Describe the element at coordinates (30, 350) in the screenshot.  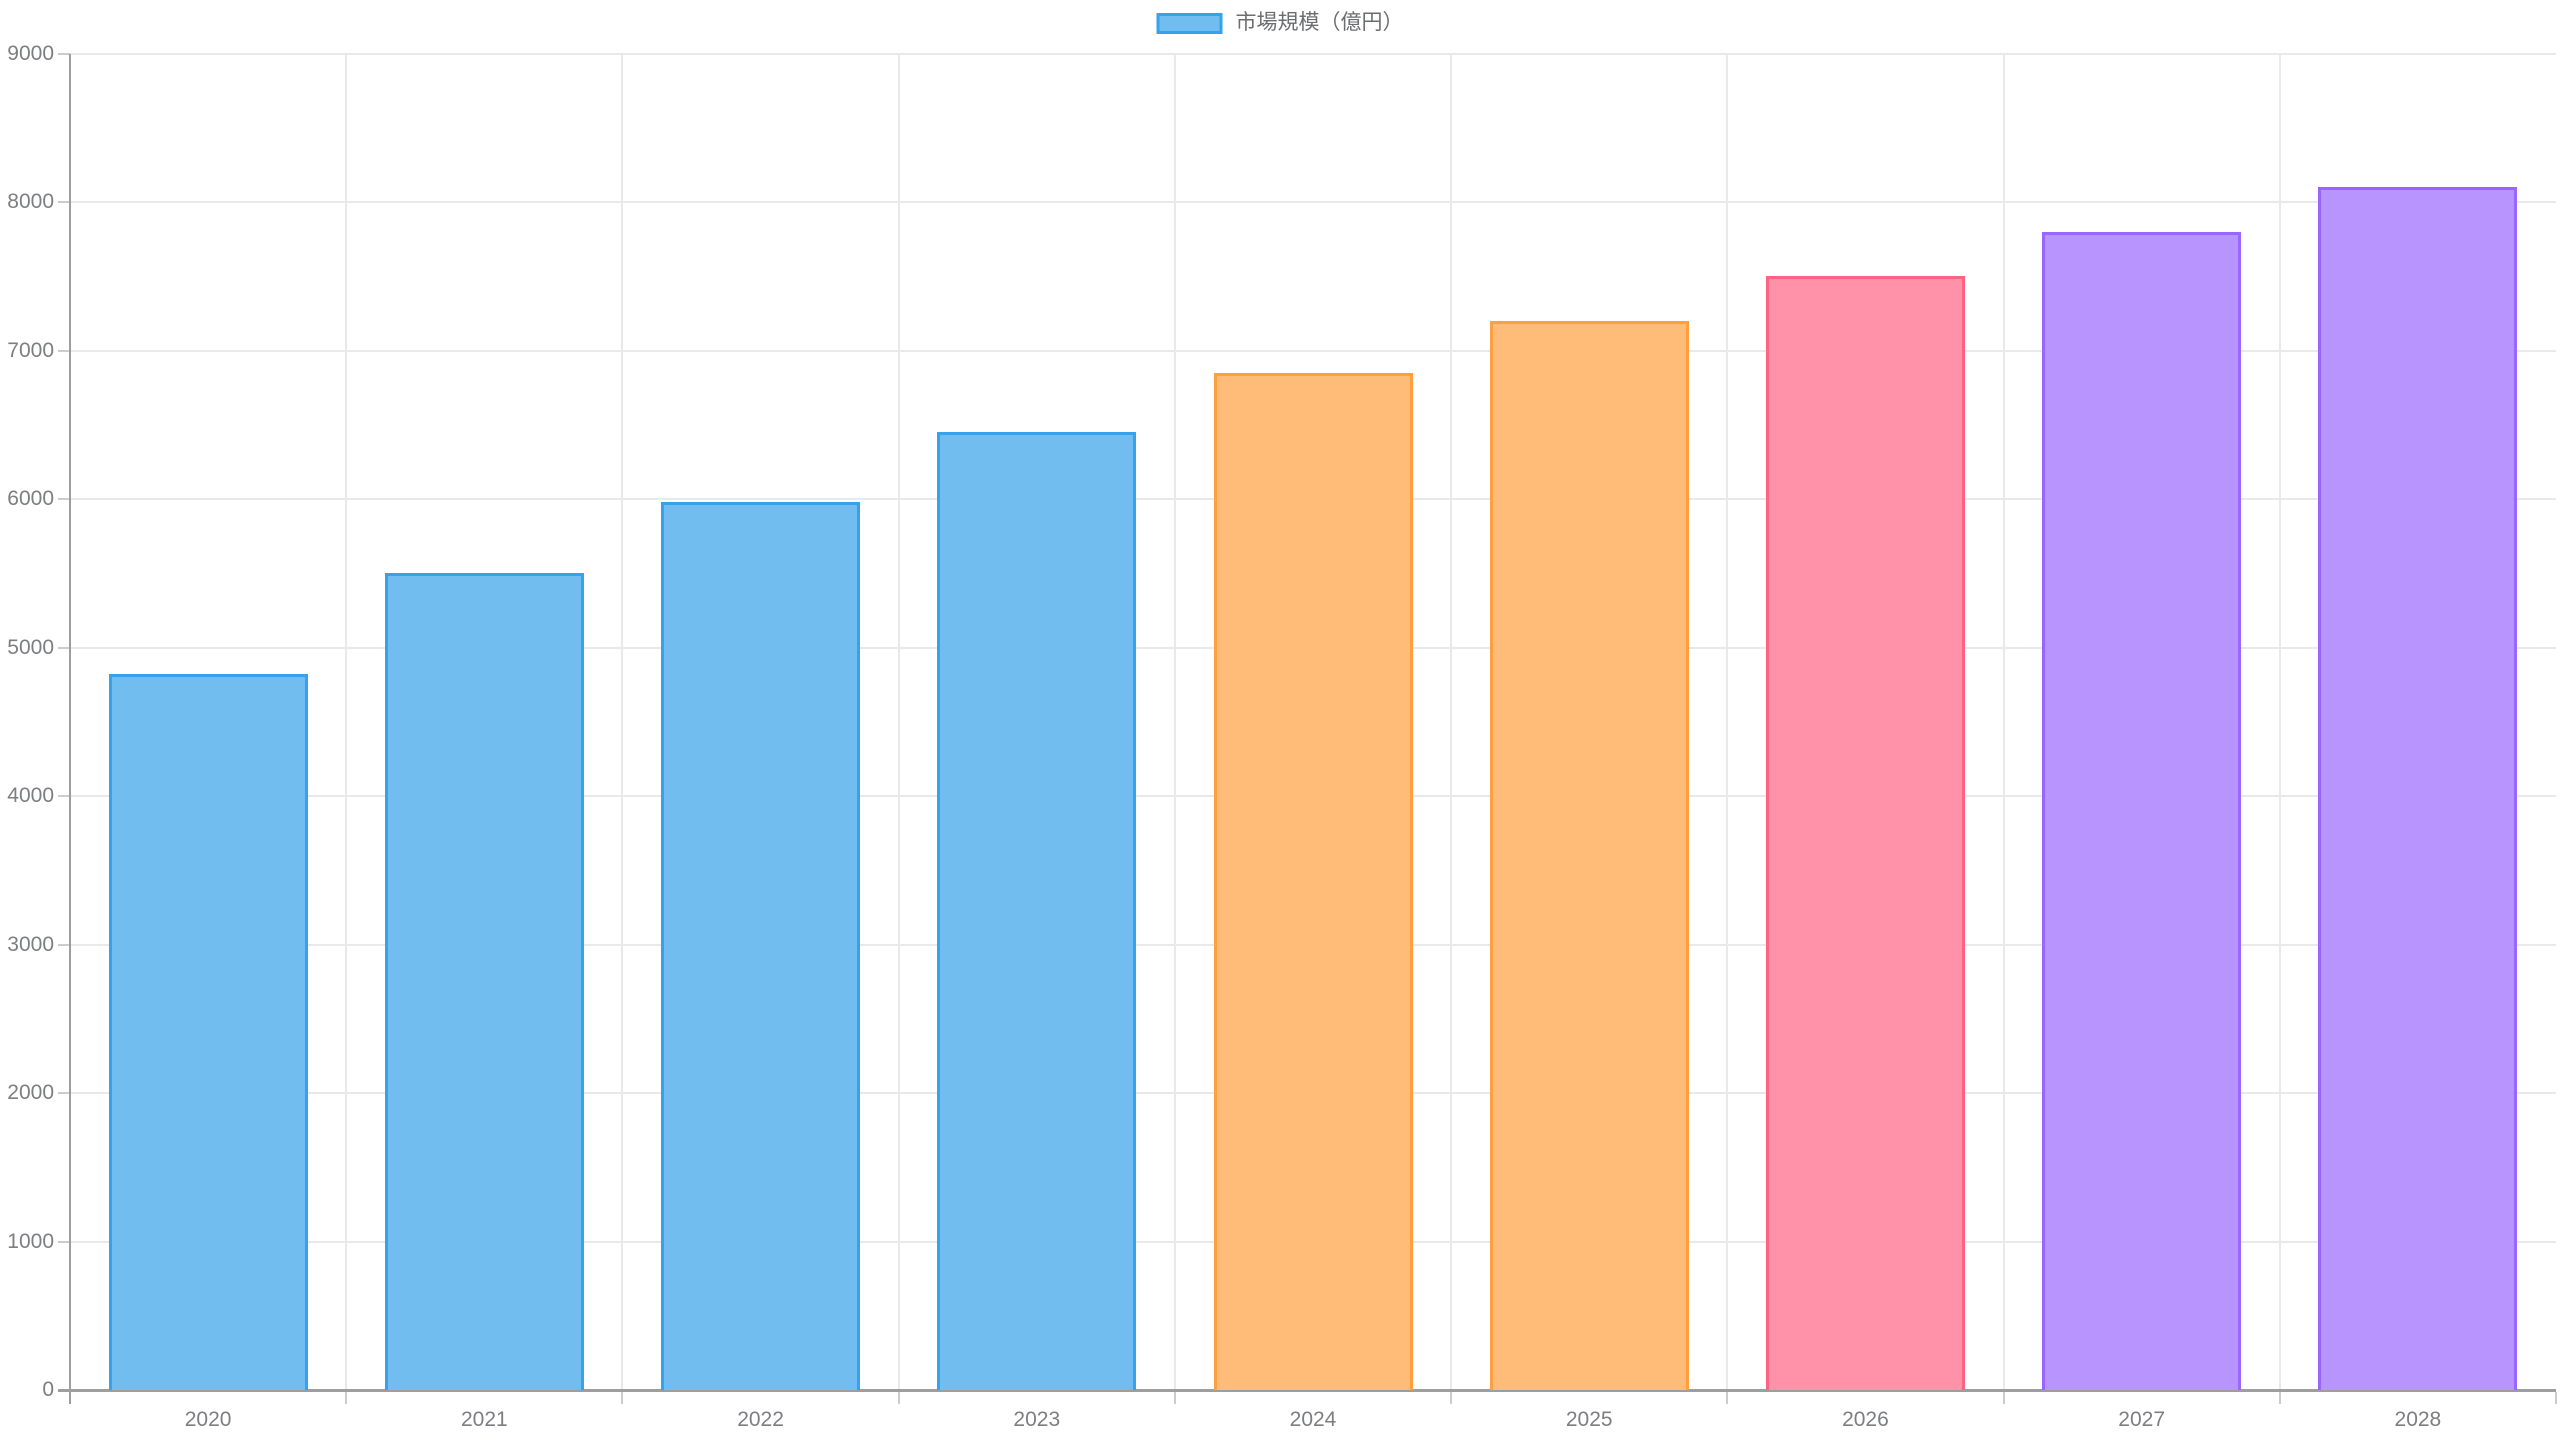
I see `y-axis-label: 7000` at that location.